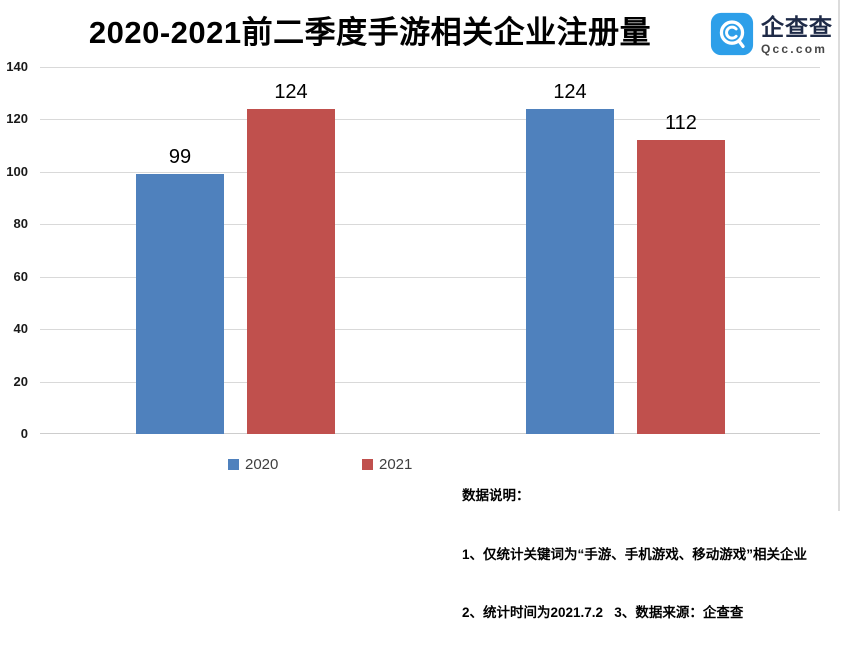  I want to click on bar-value-2021-group2: 112, so click(681, 123).